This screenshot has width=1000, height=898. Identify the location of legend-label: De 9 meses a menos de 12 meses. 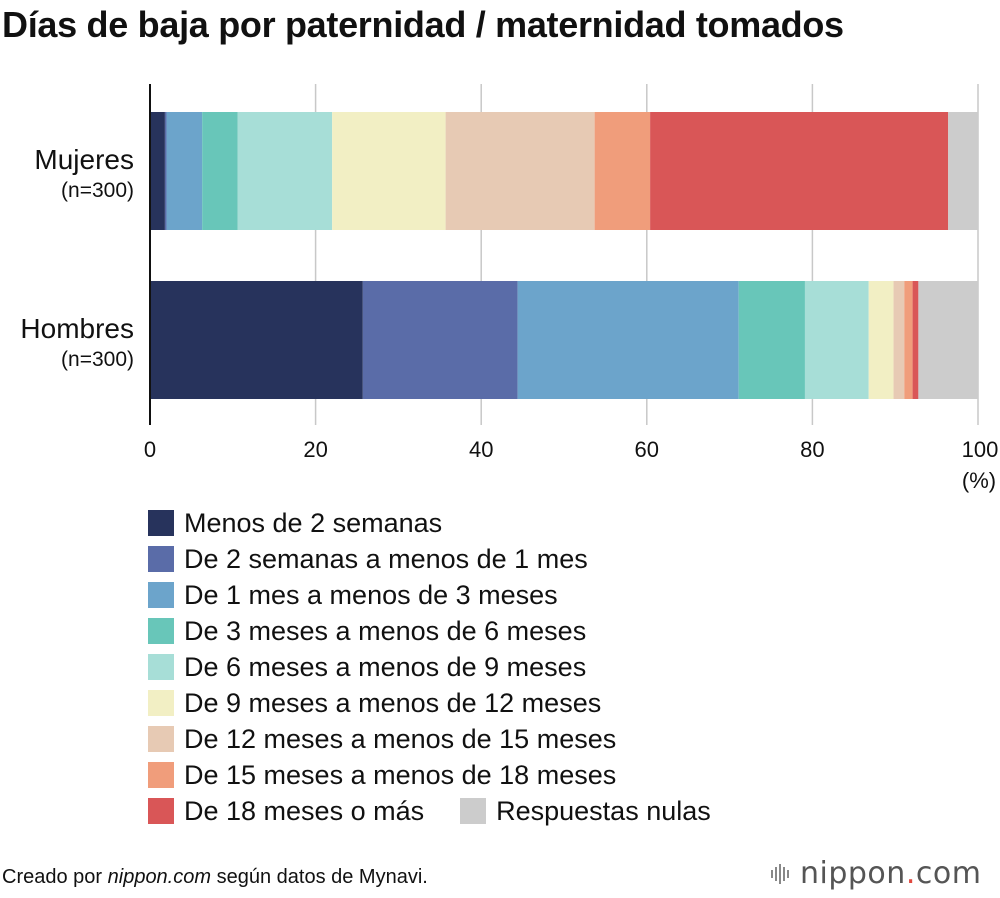
(393, 702).